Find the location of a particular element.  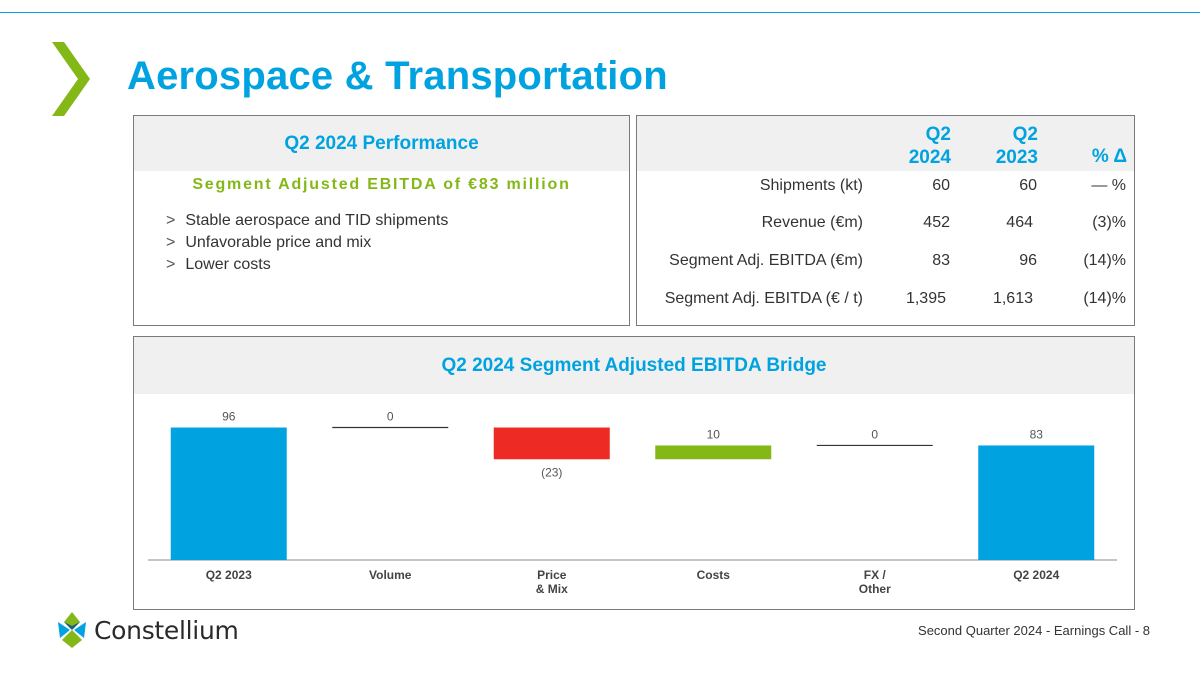

data-label-5: 83 is located at coordinates (1037, 434).